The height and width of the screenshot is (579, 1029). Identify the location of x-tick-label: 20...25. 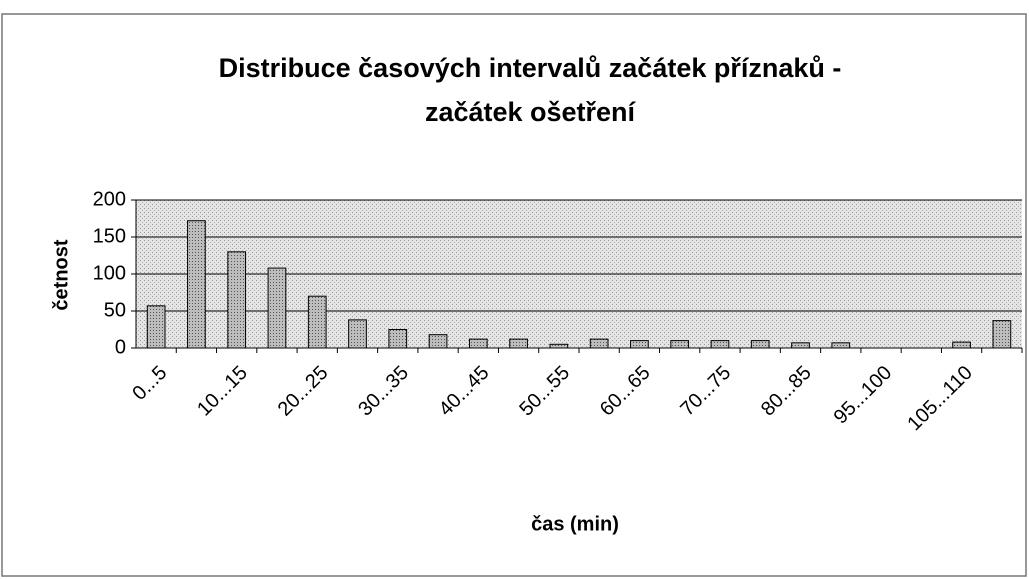
(303, 391).